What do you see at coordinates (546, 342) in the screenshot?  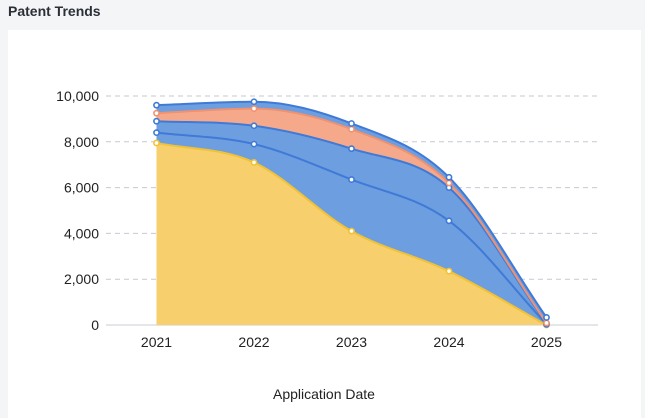 I see `x-tick-label: 2025` at bounding box center [546, 342].